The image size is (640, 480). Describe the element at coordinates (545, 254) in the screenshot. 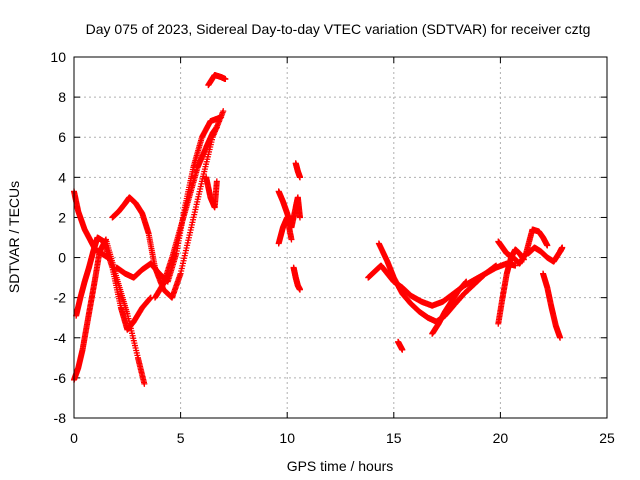

I see `series-arc19` at that location.